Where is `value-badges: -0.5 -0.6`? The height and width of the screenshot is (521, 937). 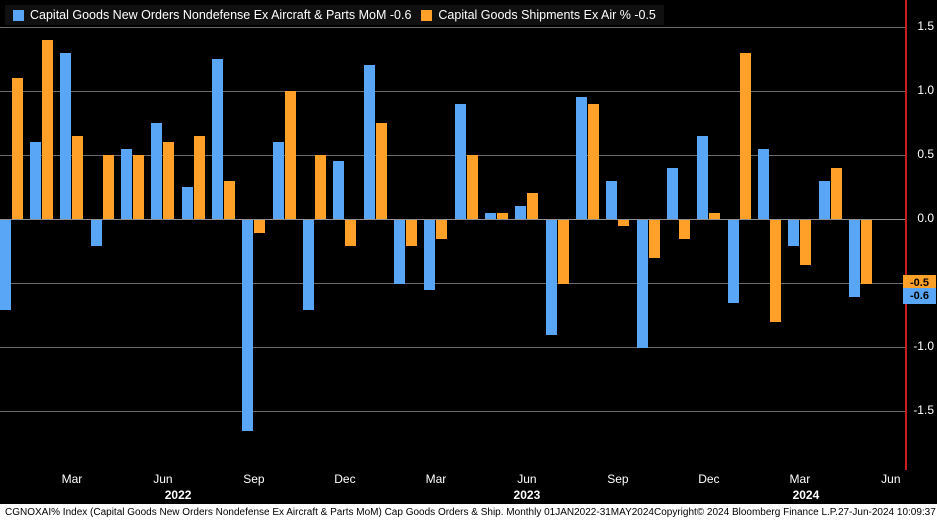
value-badges: -0.5 -0.6 is located at coordinates (920, 235).